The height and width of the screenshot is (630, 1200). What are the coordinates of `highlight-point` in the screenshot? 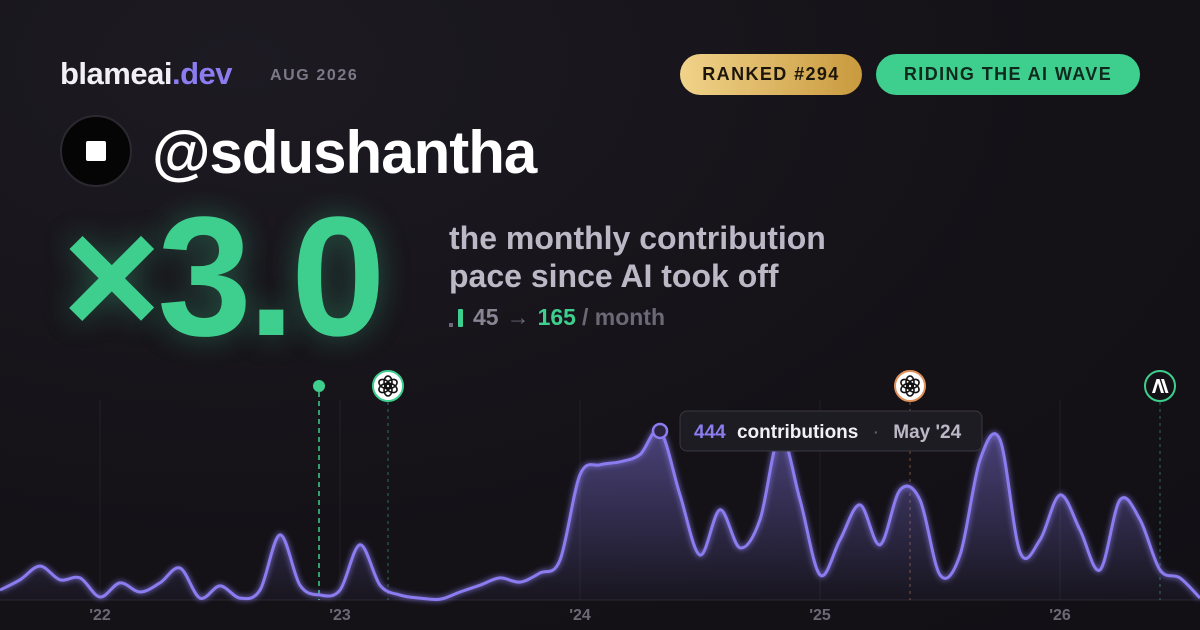 It's located at (660, 431).